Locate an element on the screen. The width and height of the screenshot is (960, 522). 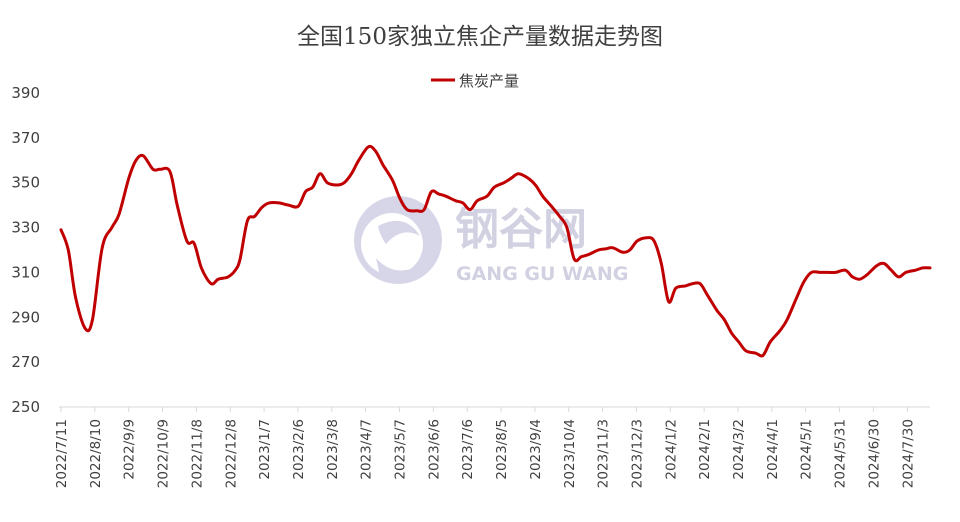
x-tick-label: 2023/1/7 is located at coordinates (265, 449).